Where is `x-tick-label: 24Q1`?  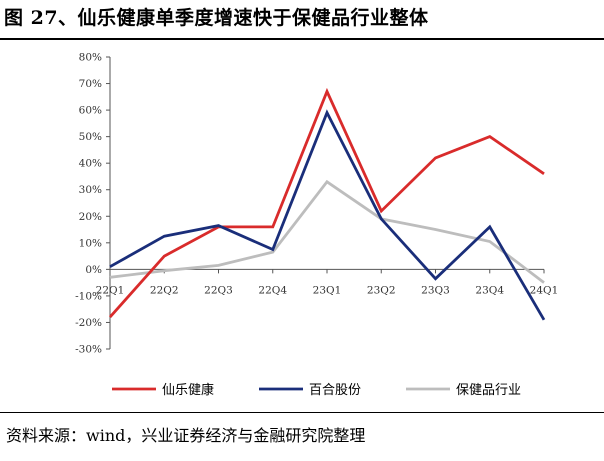 x-tick-label: 24Q1 is located at coordinates (544, 290).